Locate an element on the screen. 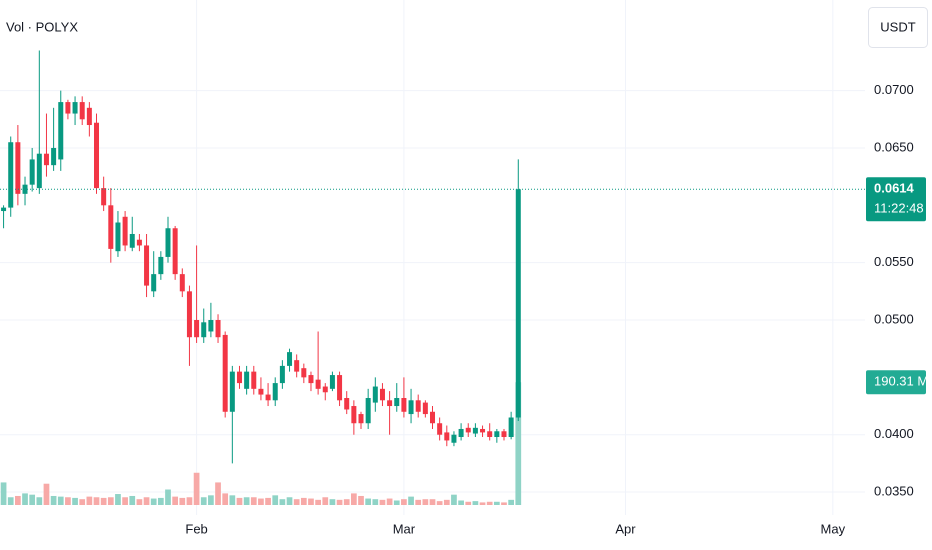 The width and height of the screenshot is (932, 550). y-tick-label: 0.0700 is located at coordinates (894, 89).